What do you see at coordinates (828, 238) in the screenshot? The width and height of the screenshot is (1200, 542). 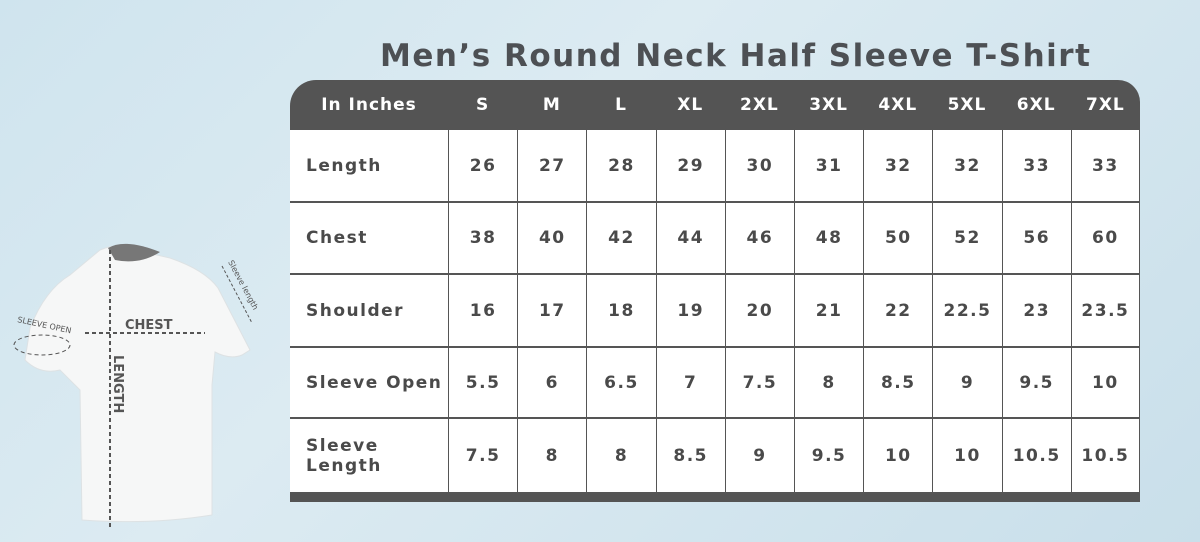 I see `cell-value: 48` at bounding box center [828, 238].